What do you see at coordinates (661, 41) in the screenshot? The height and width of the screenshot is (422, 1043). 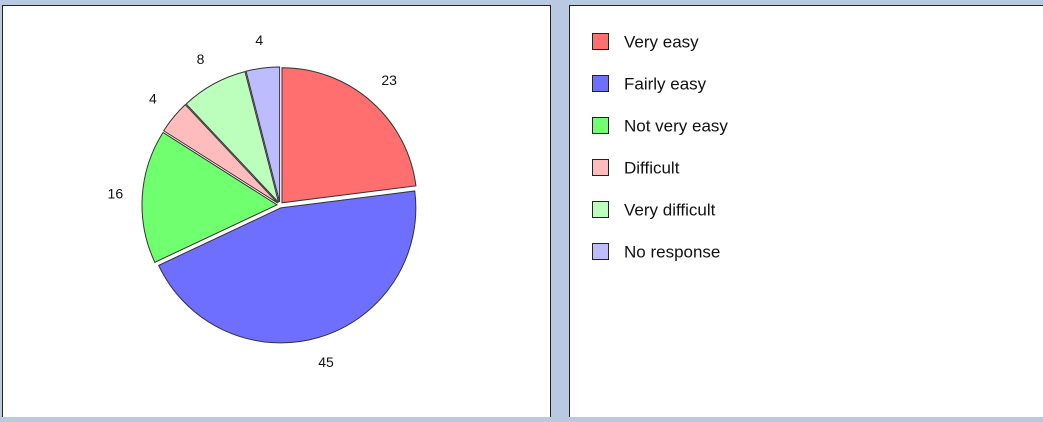 I see `legend-label: Very easy` at bounding box center [661, 41].